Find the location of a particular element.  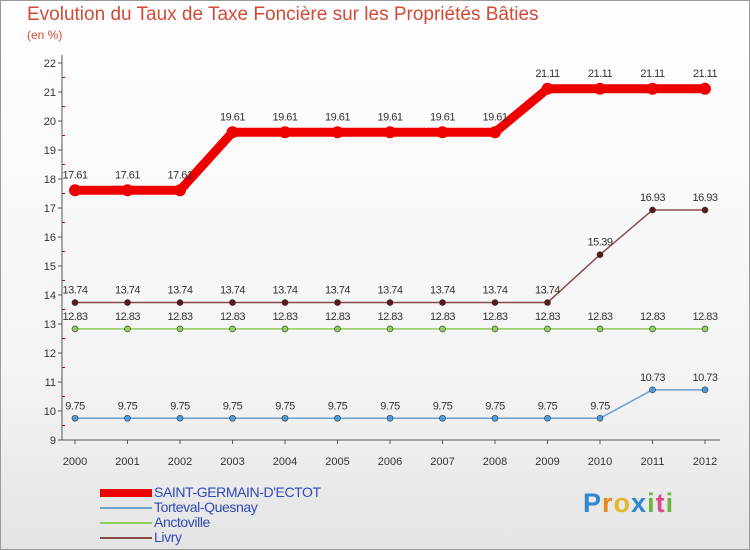

logo-letter: r is located at coordinates (608, 503).